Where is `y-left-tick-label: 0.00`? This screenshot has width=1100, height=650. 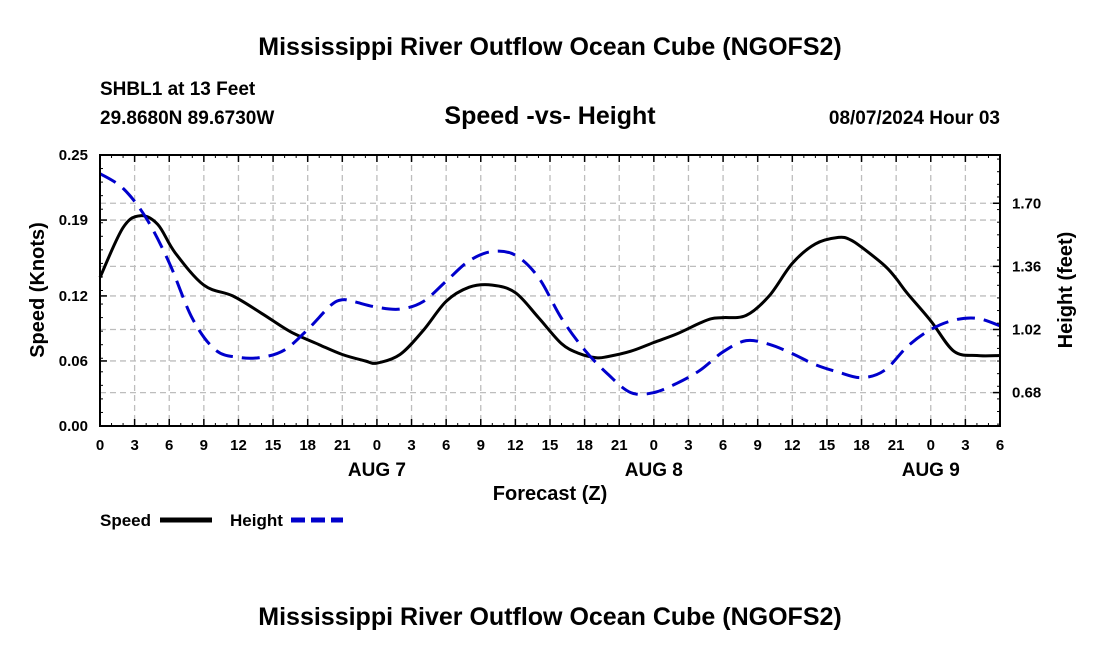 y-left-tick-label: 0.00 is located at coordinates (73, 426).